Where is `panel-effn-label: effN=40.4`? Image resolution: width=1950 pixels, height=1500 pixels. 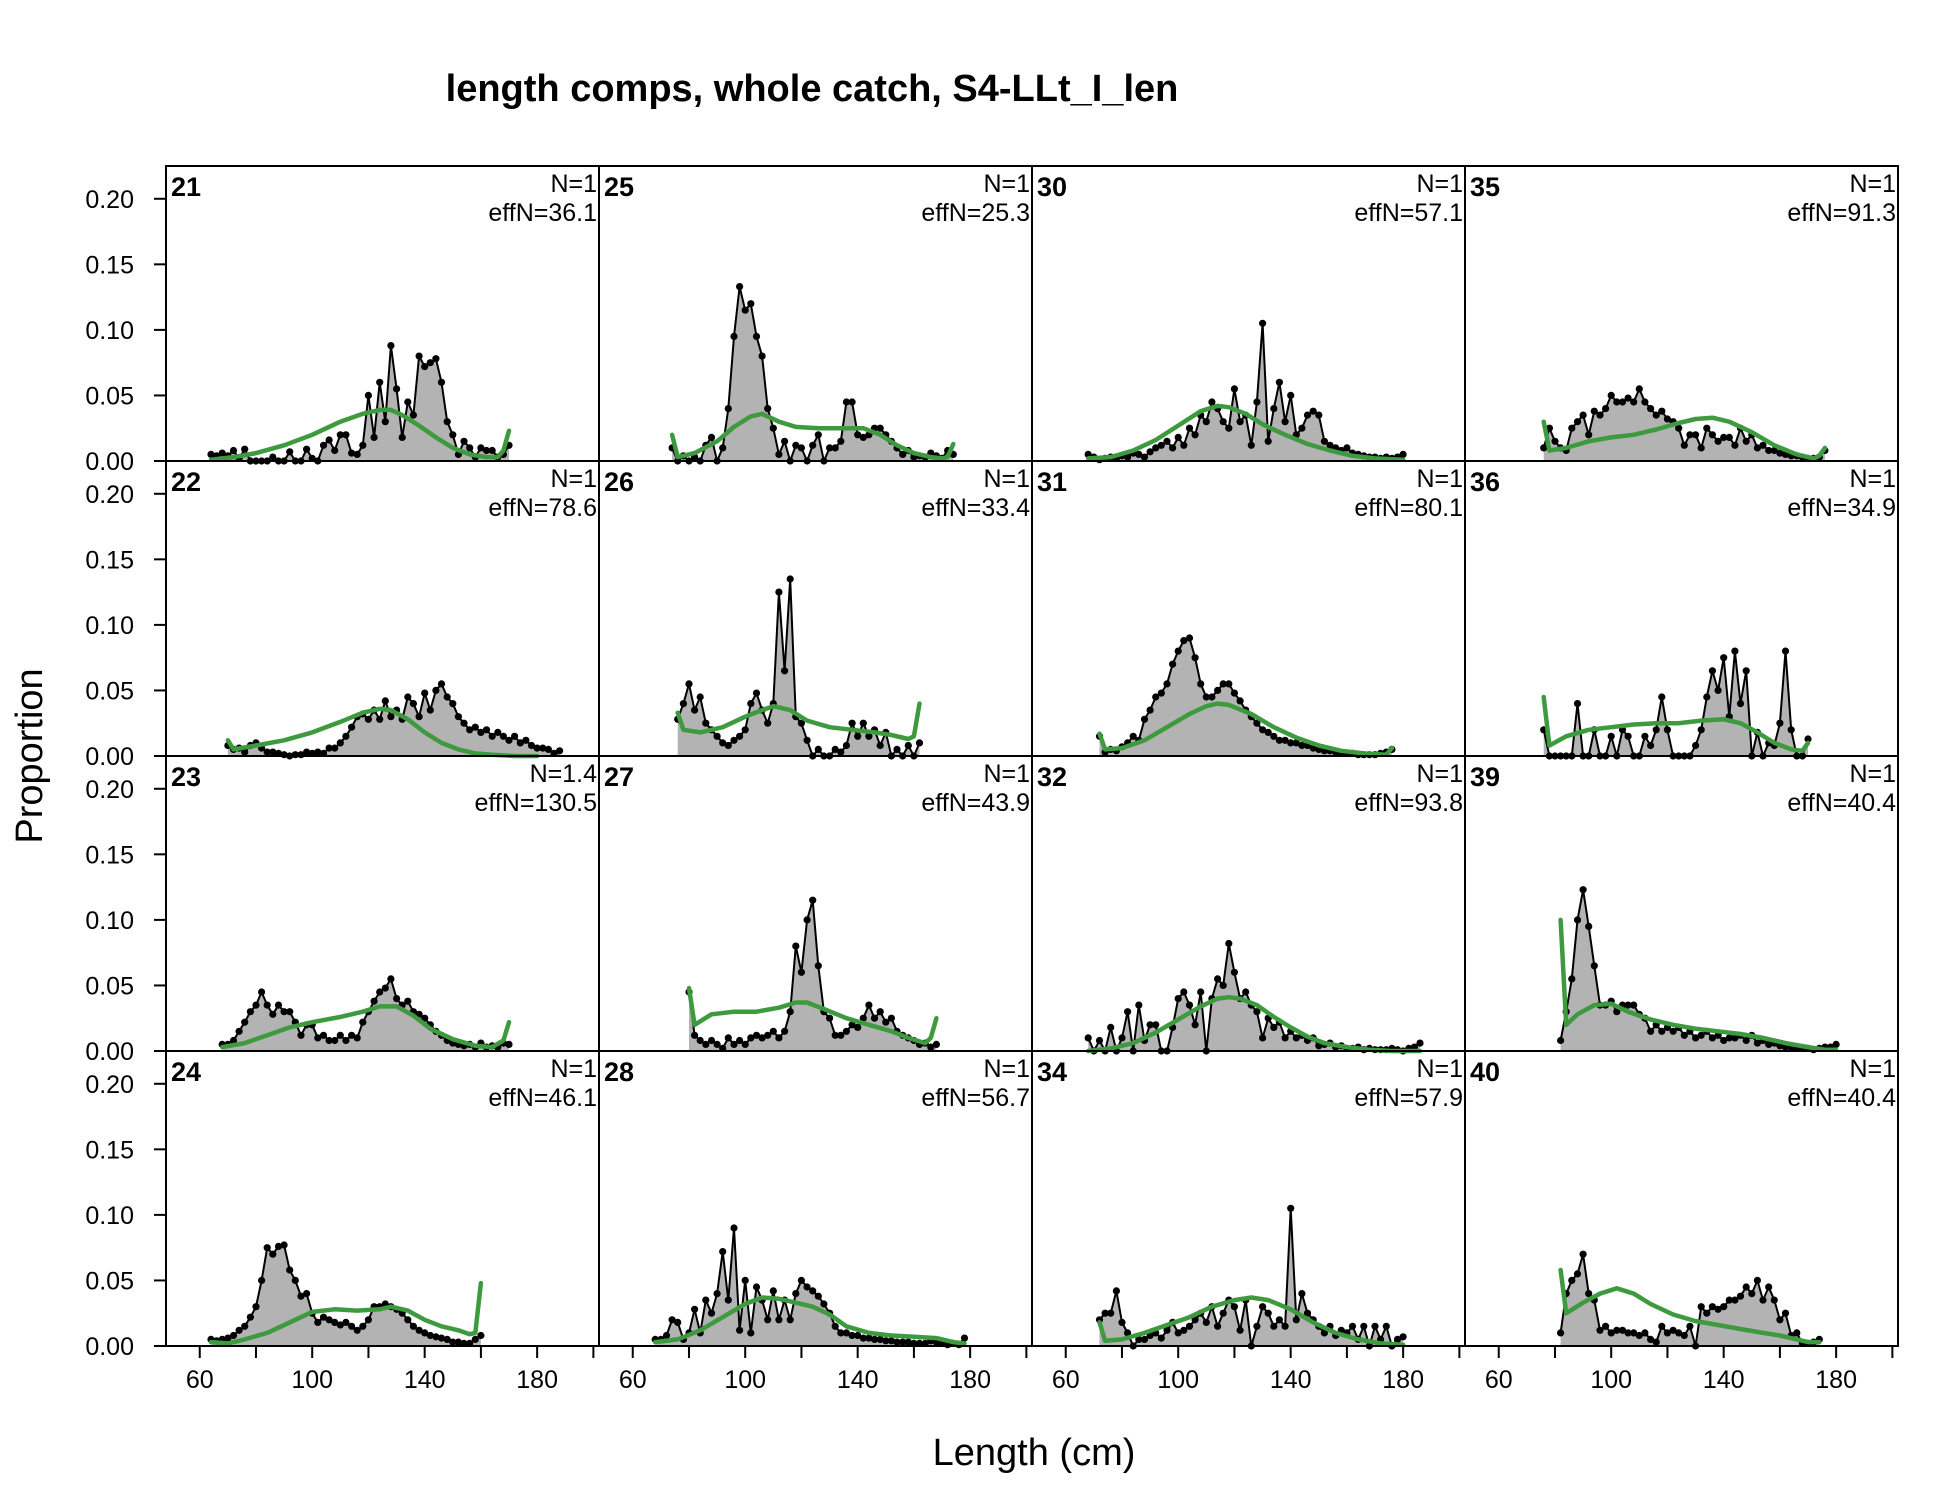
panel-effn-label: effN=40.4 is located at coordinates (1841, 803).